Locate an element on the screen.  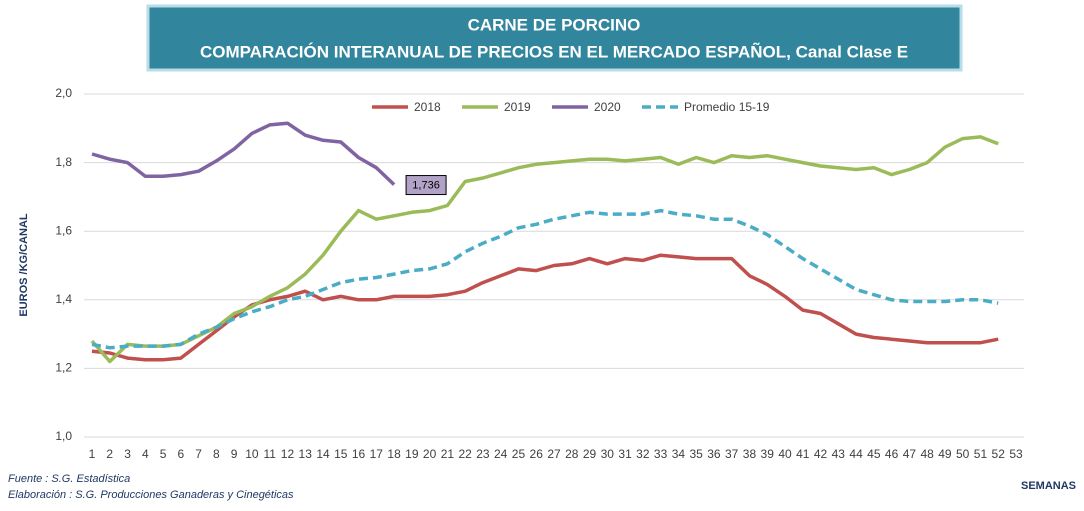
data-label: 1,736 is located at coordinates (426, 185).